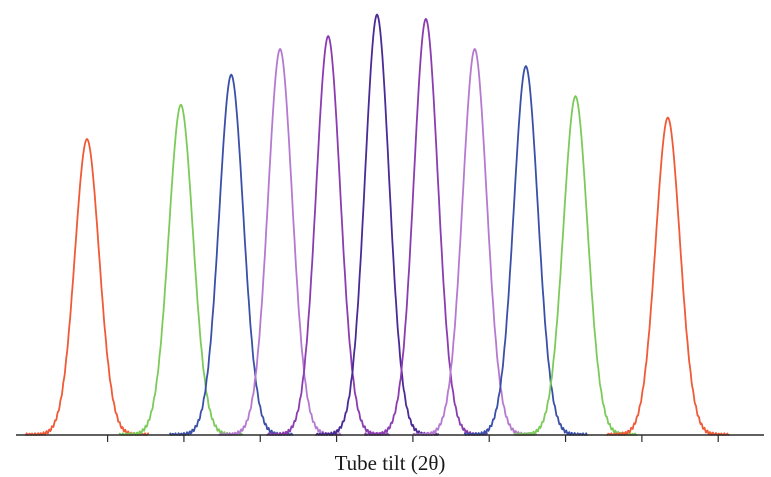  I want to click on x-ticks, so click(412, 438).